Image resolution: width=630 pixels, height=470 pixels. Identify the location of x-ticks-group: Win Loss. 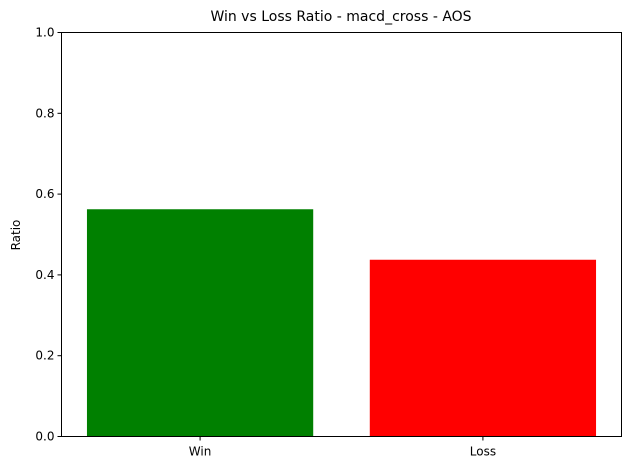
(342, 447).